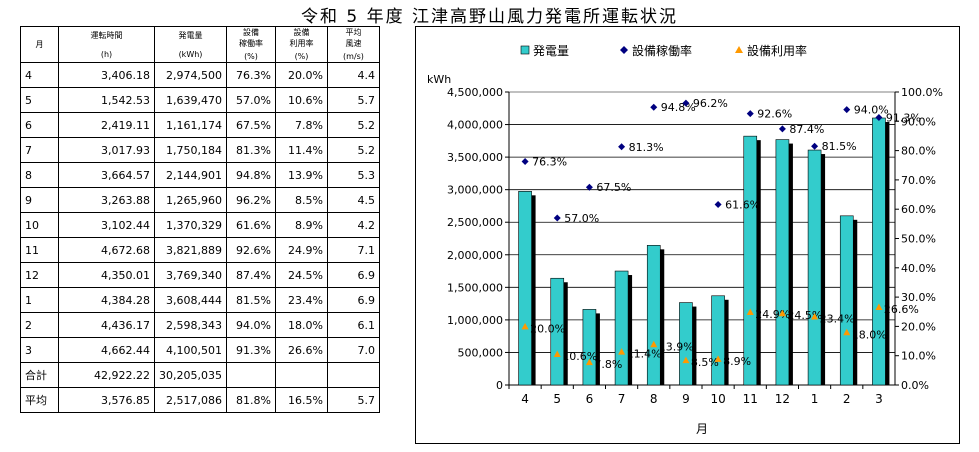  What do you see at coordinates (475, 125) in the screenshot?
I see `y-tick-label: 4,000,000` at bounding box center [475, 125].